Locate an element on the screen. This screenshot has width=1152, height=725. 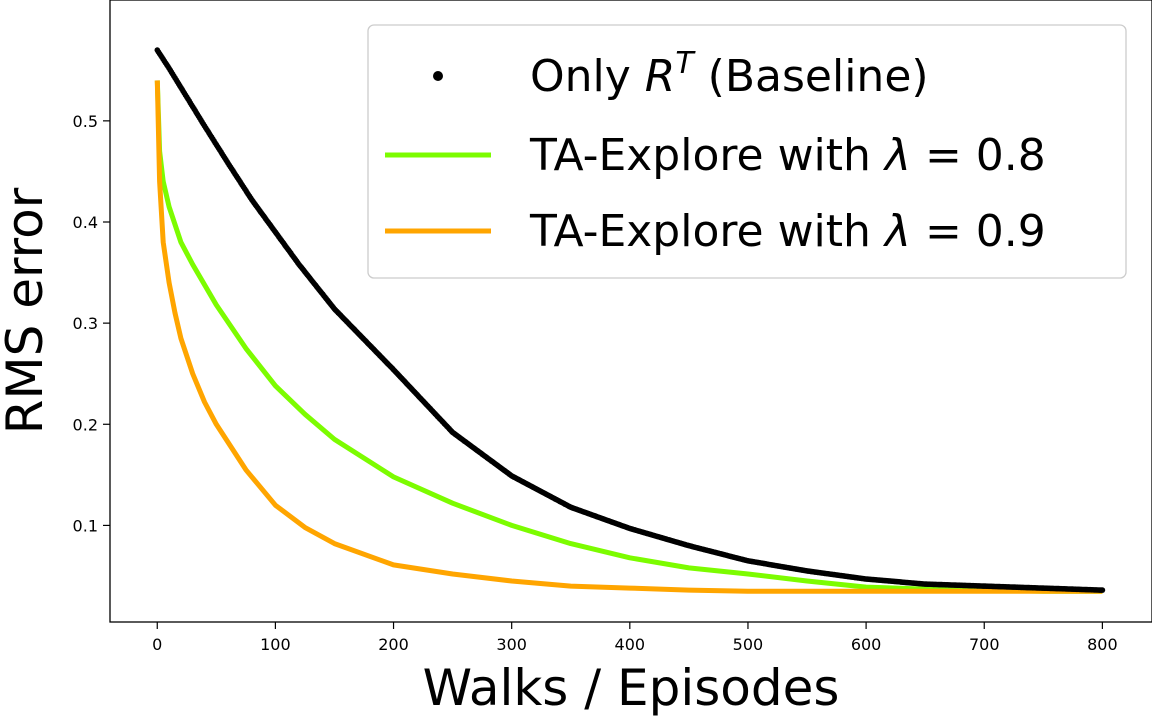
y-tick-label: 0.5 is located at coordinates (85, 121).